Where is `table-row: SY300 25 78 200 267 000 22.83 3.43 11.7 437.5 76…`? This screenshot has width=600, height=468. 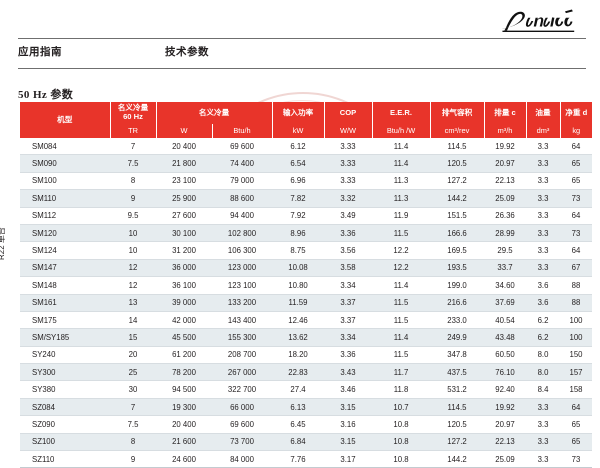 table-row: SY300 25 78 200 267 000 22.83 3.43 11.7 437.5 76… is located at coordinates (306, 372).